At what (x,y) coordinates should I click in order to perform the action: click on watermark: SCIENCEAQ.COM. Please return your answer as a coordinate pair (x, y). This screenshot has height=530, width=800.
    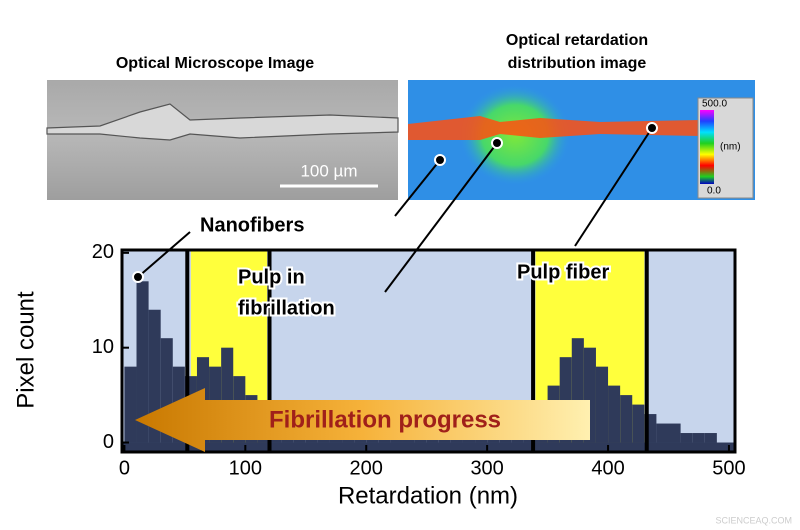
    Looking at the image, I should click on (753, 520).